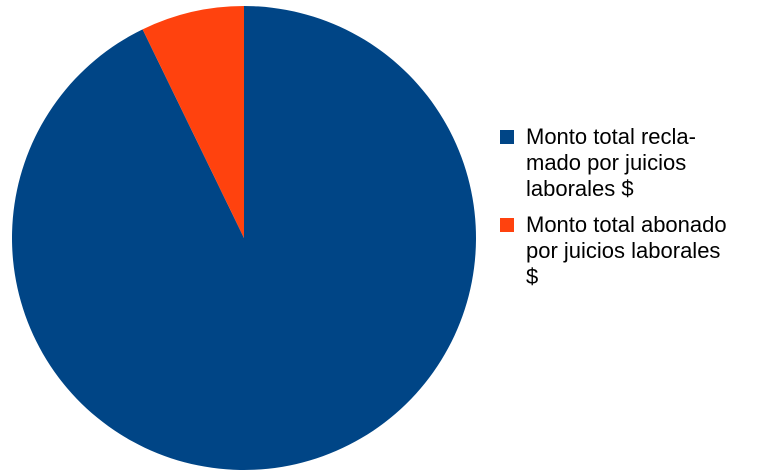 Image resolution: width=766 pixels, height=472 pixels. Describe the element at coordinates (507, 137) in the screenshot. I see `legend-swatch-reclamado` at that location.